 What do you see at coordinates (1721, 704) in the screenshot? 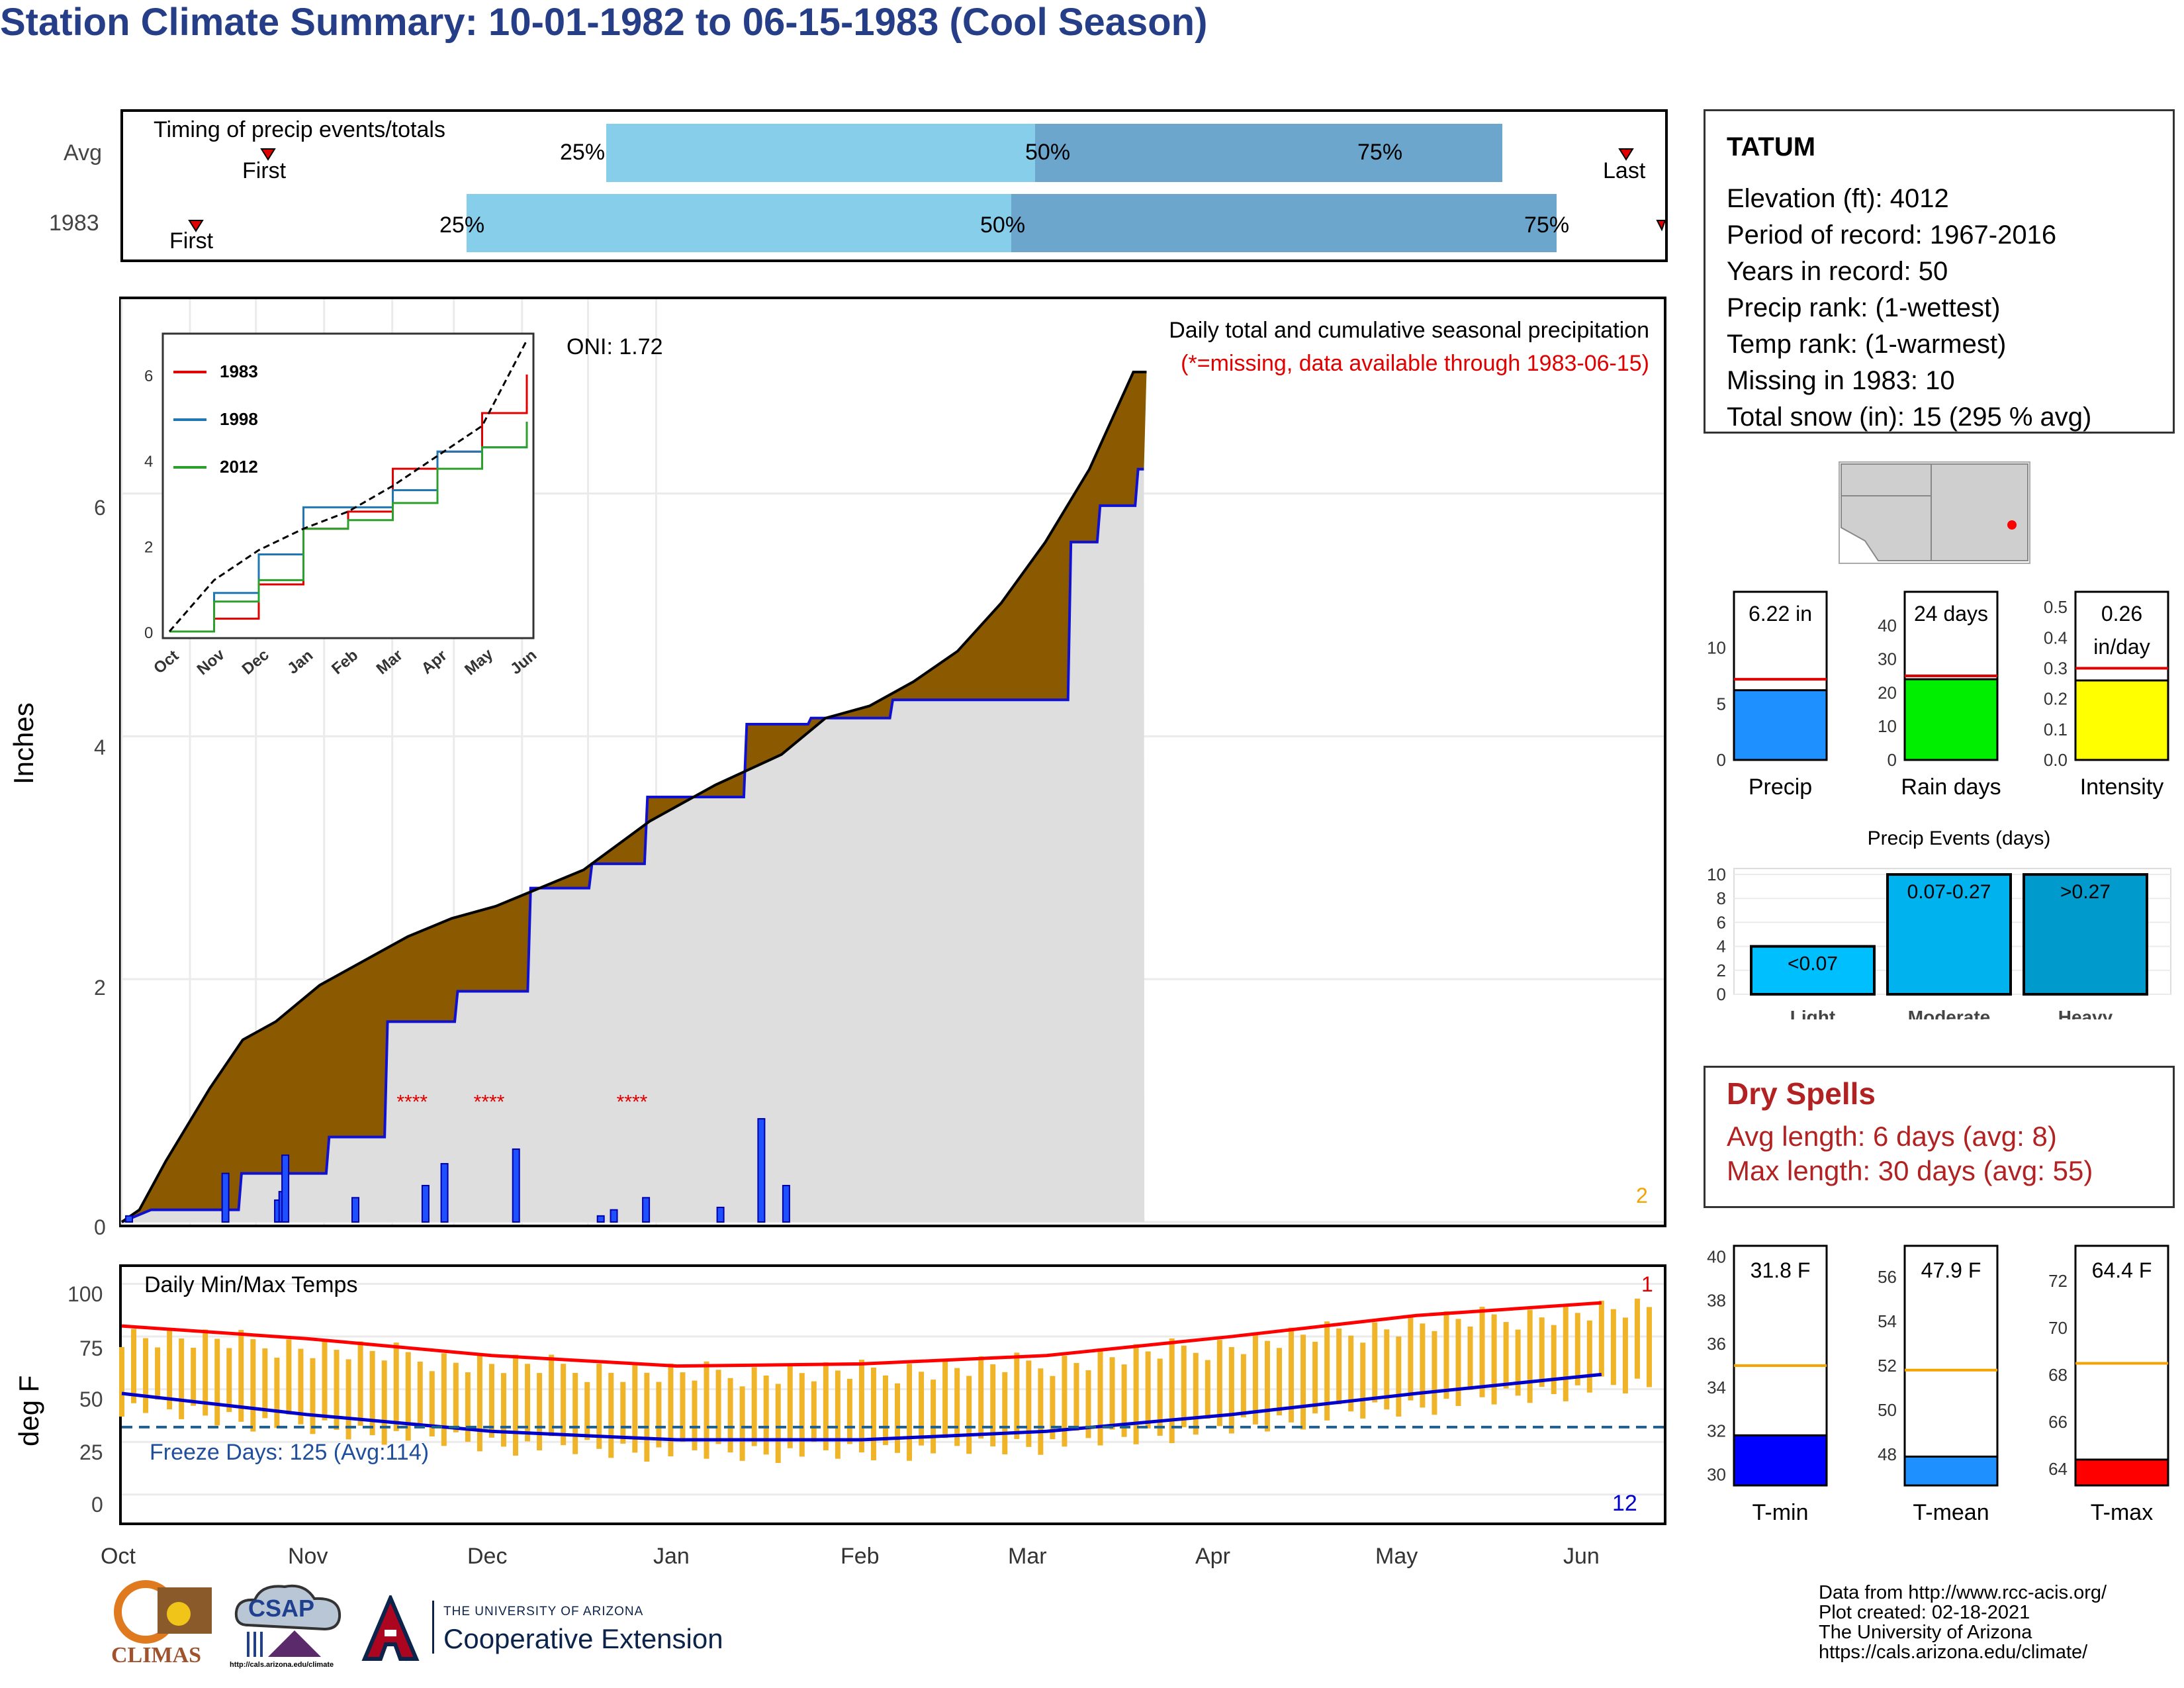
I see `summary-bar-tick: 5` at bounding box center [1721, 704].